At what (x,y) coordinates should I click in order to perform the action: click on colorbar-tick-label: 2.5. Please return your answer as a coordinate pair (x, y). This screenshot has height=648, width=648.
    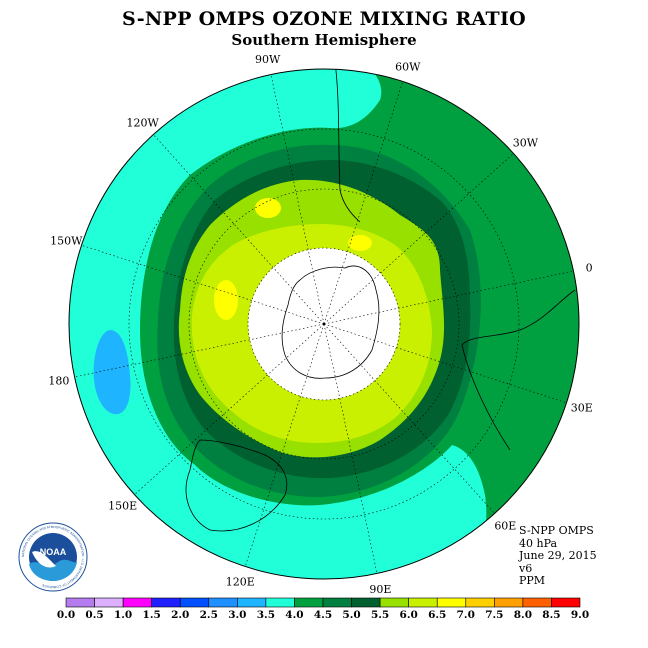
    Looking at the image, I should click on (209, 615).